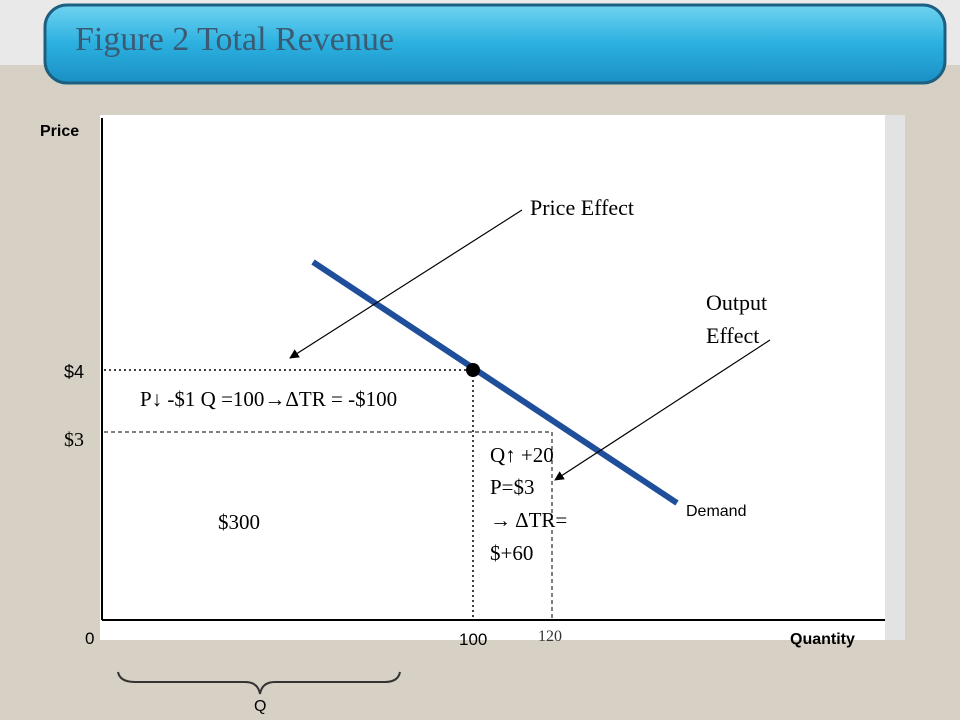  What do you see at coordinates (74, 372) in the screenshot?
I see `y-tick-label: $4` at bounding box center [74, 372].